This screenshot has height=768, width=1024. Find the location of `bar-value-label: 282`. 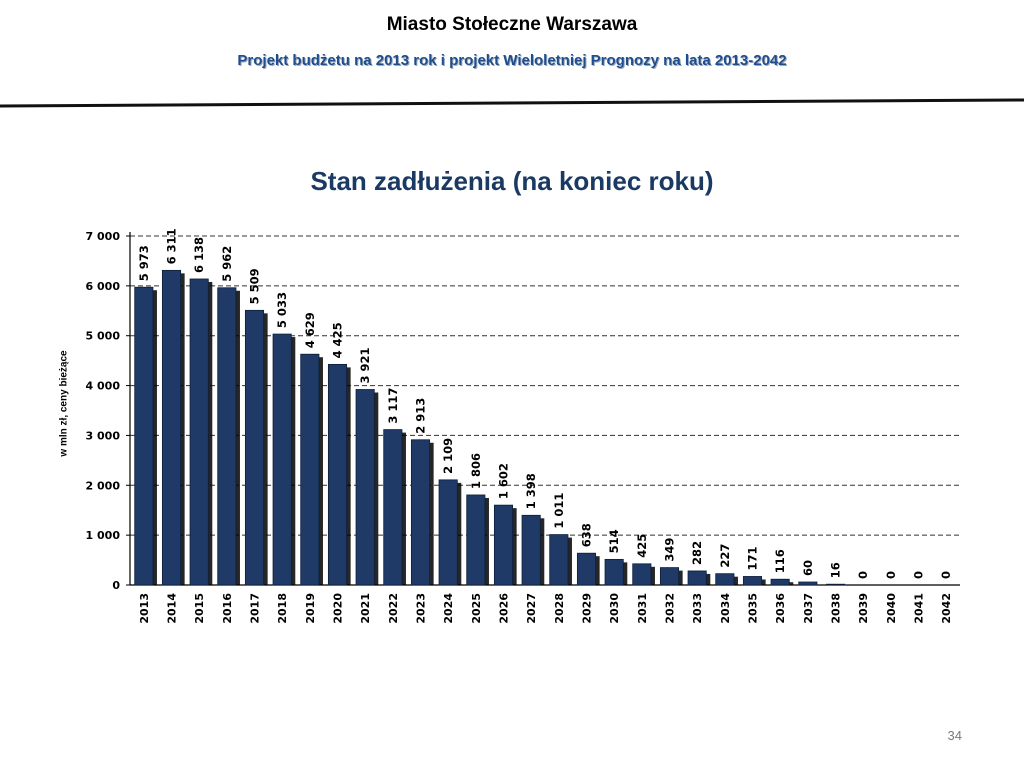

bar-value-label: 282 is located at coordinates (697, 553).